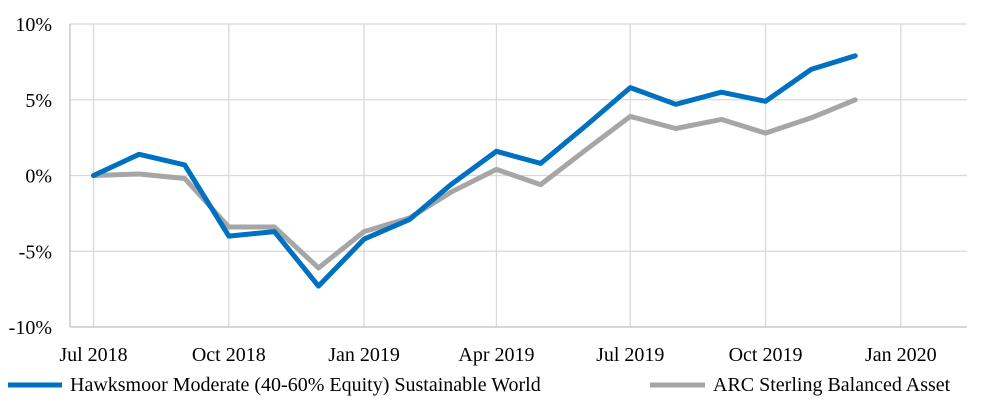 This screenshot has width=1003, height=403. Describe the element at coordinates (832, 385) in the screenshot. I see `legend-label: ARC Sterling Balanced Asset` at that location.